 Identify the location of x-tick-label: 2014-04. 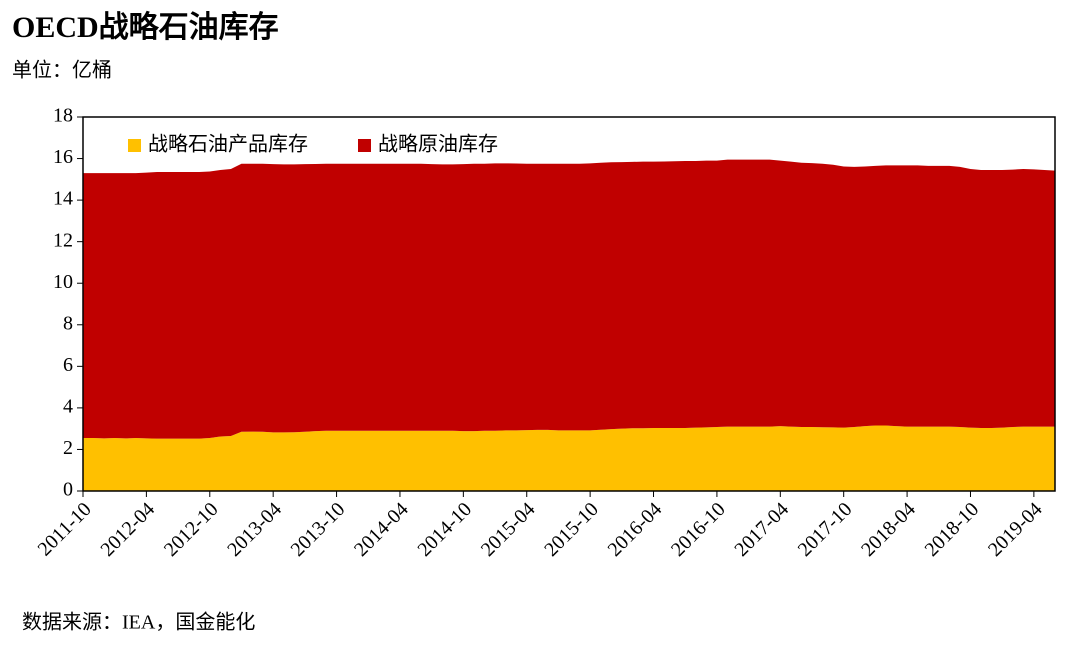
(381, 529).